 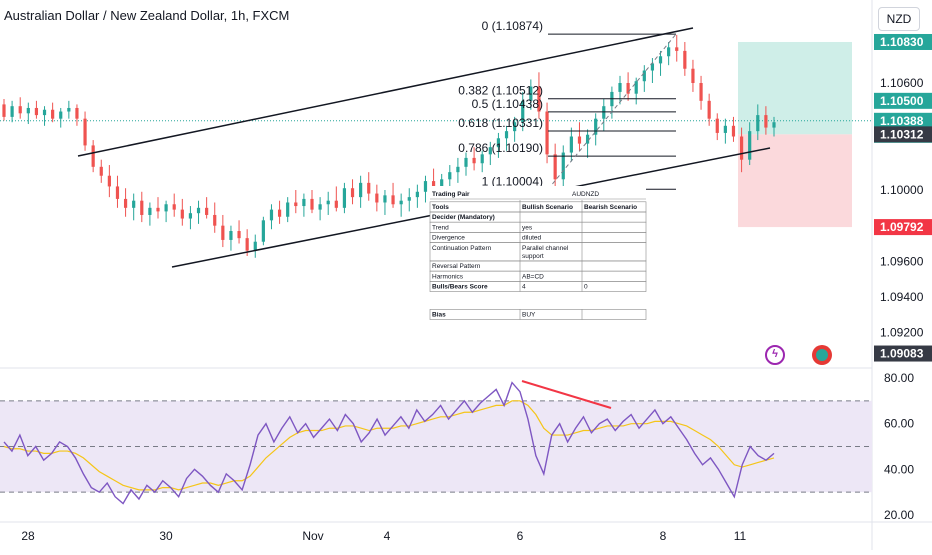 I want to click on time-tick-label: 4, so click(x=387, y=536).